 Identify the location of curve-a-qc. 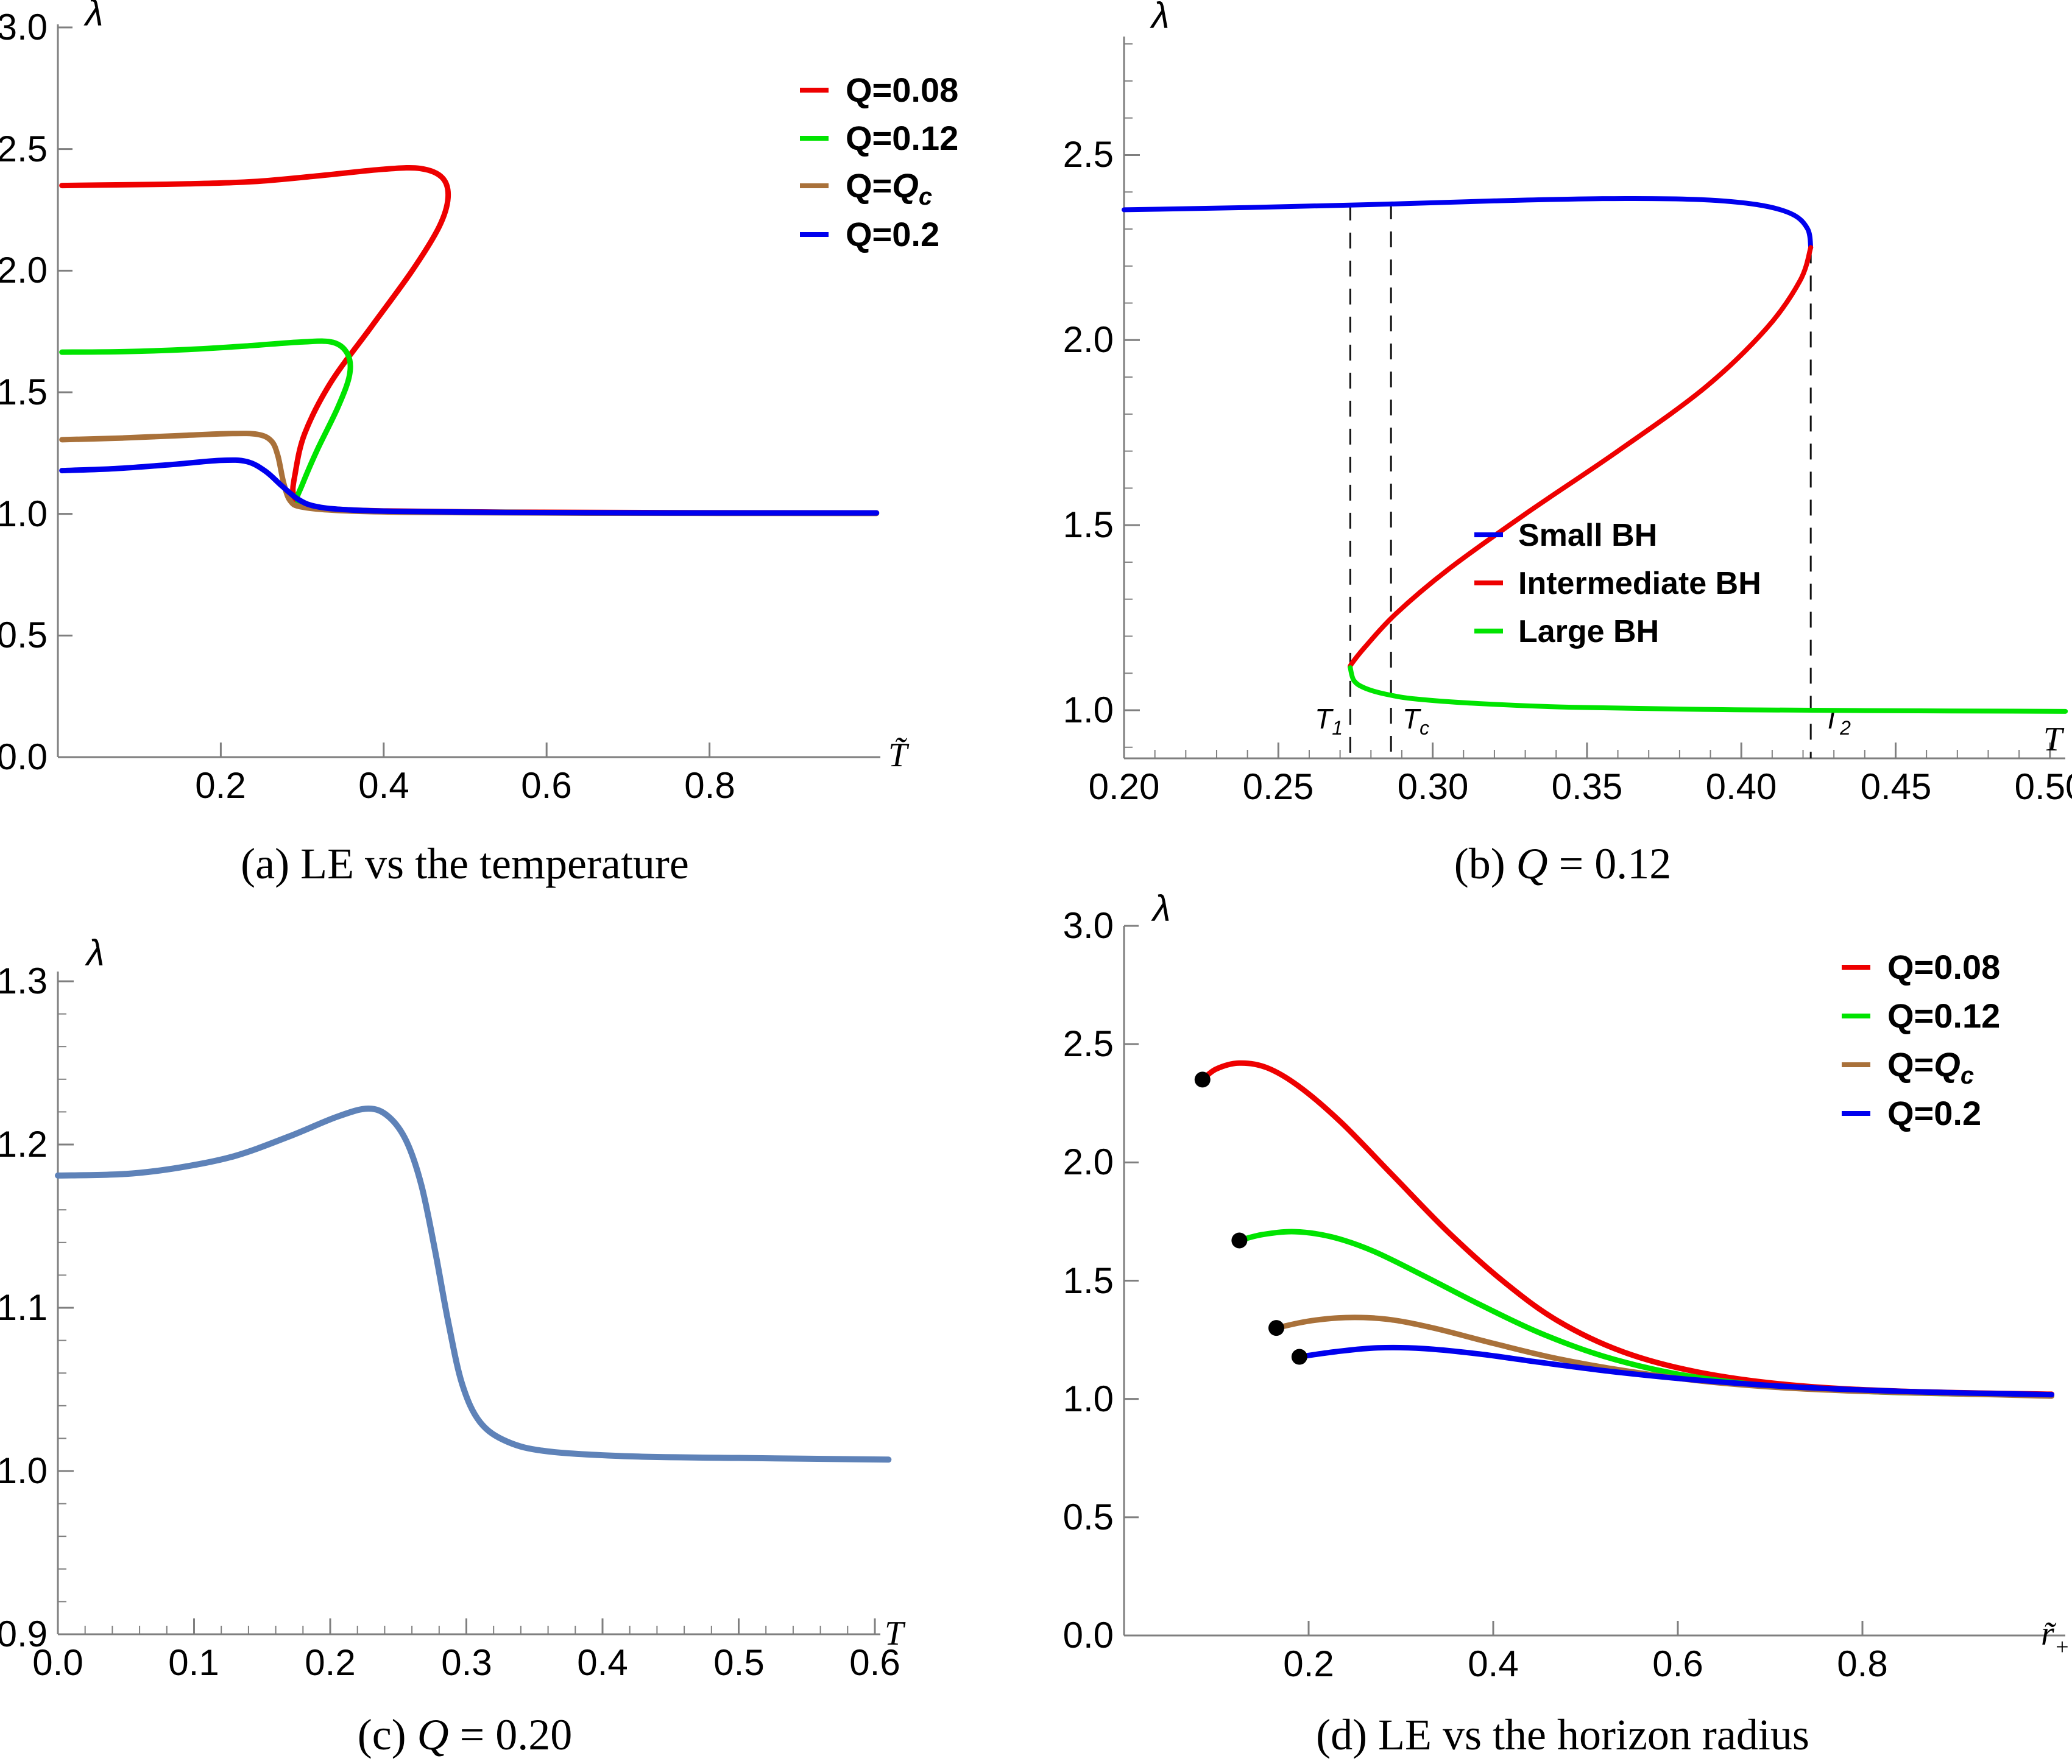
(469, 474).